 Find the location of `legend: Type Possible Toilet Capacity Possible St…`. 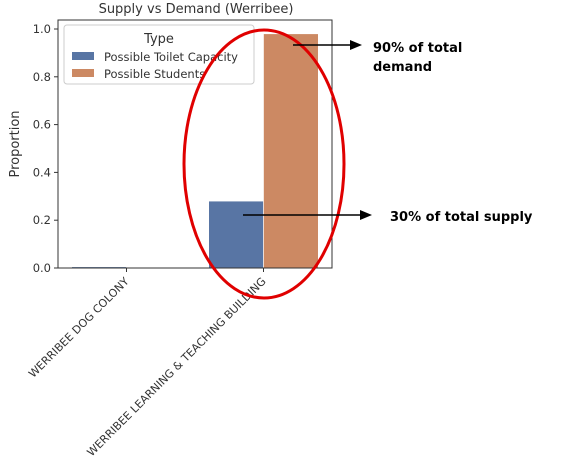

legend: Type Possible Toilet Capacity Possible St… is located at coordinates (159, 54).